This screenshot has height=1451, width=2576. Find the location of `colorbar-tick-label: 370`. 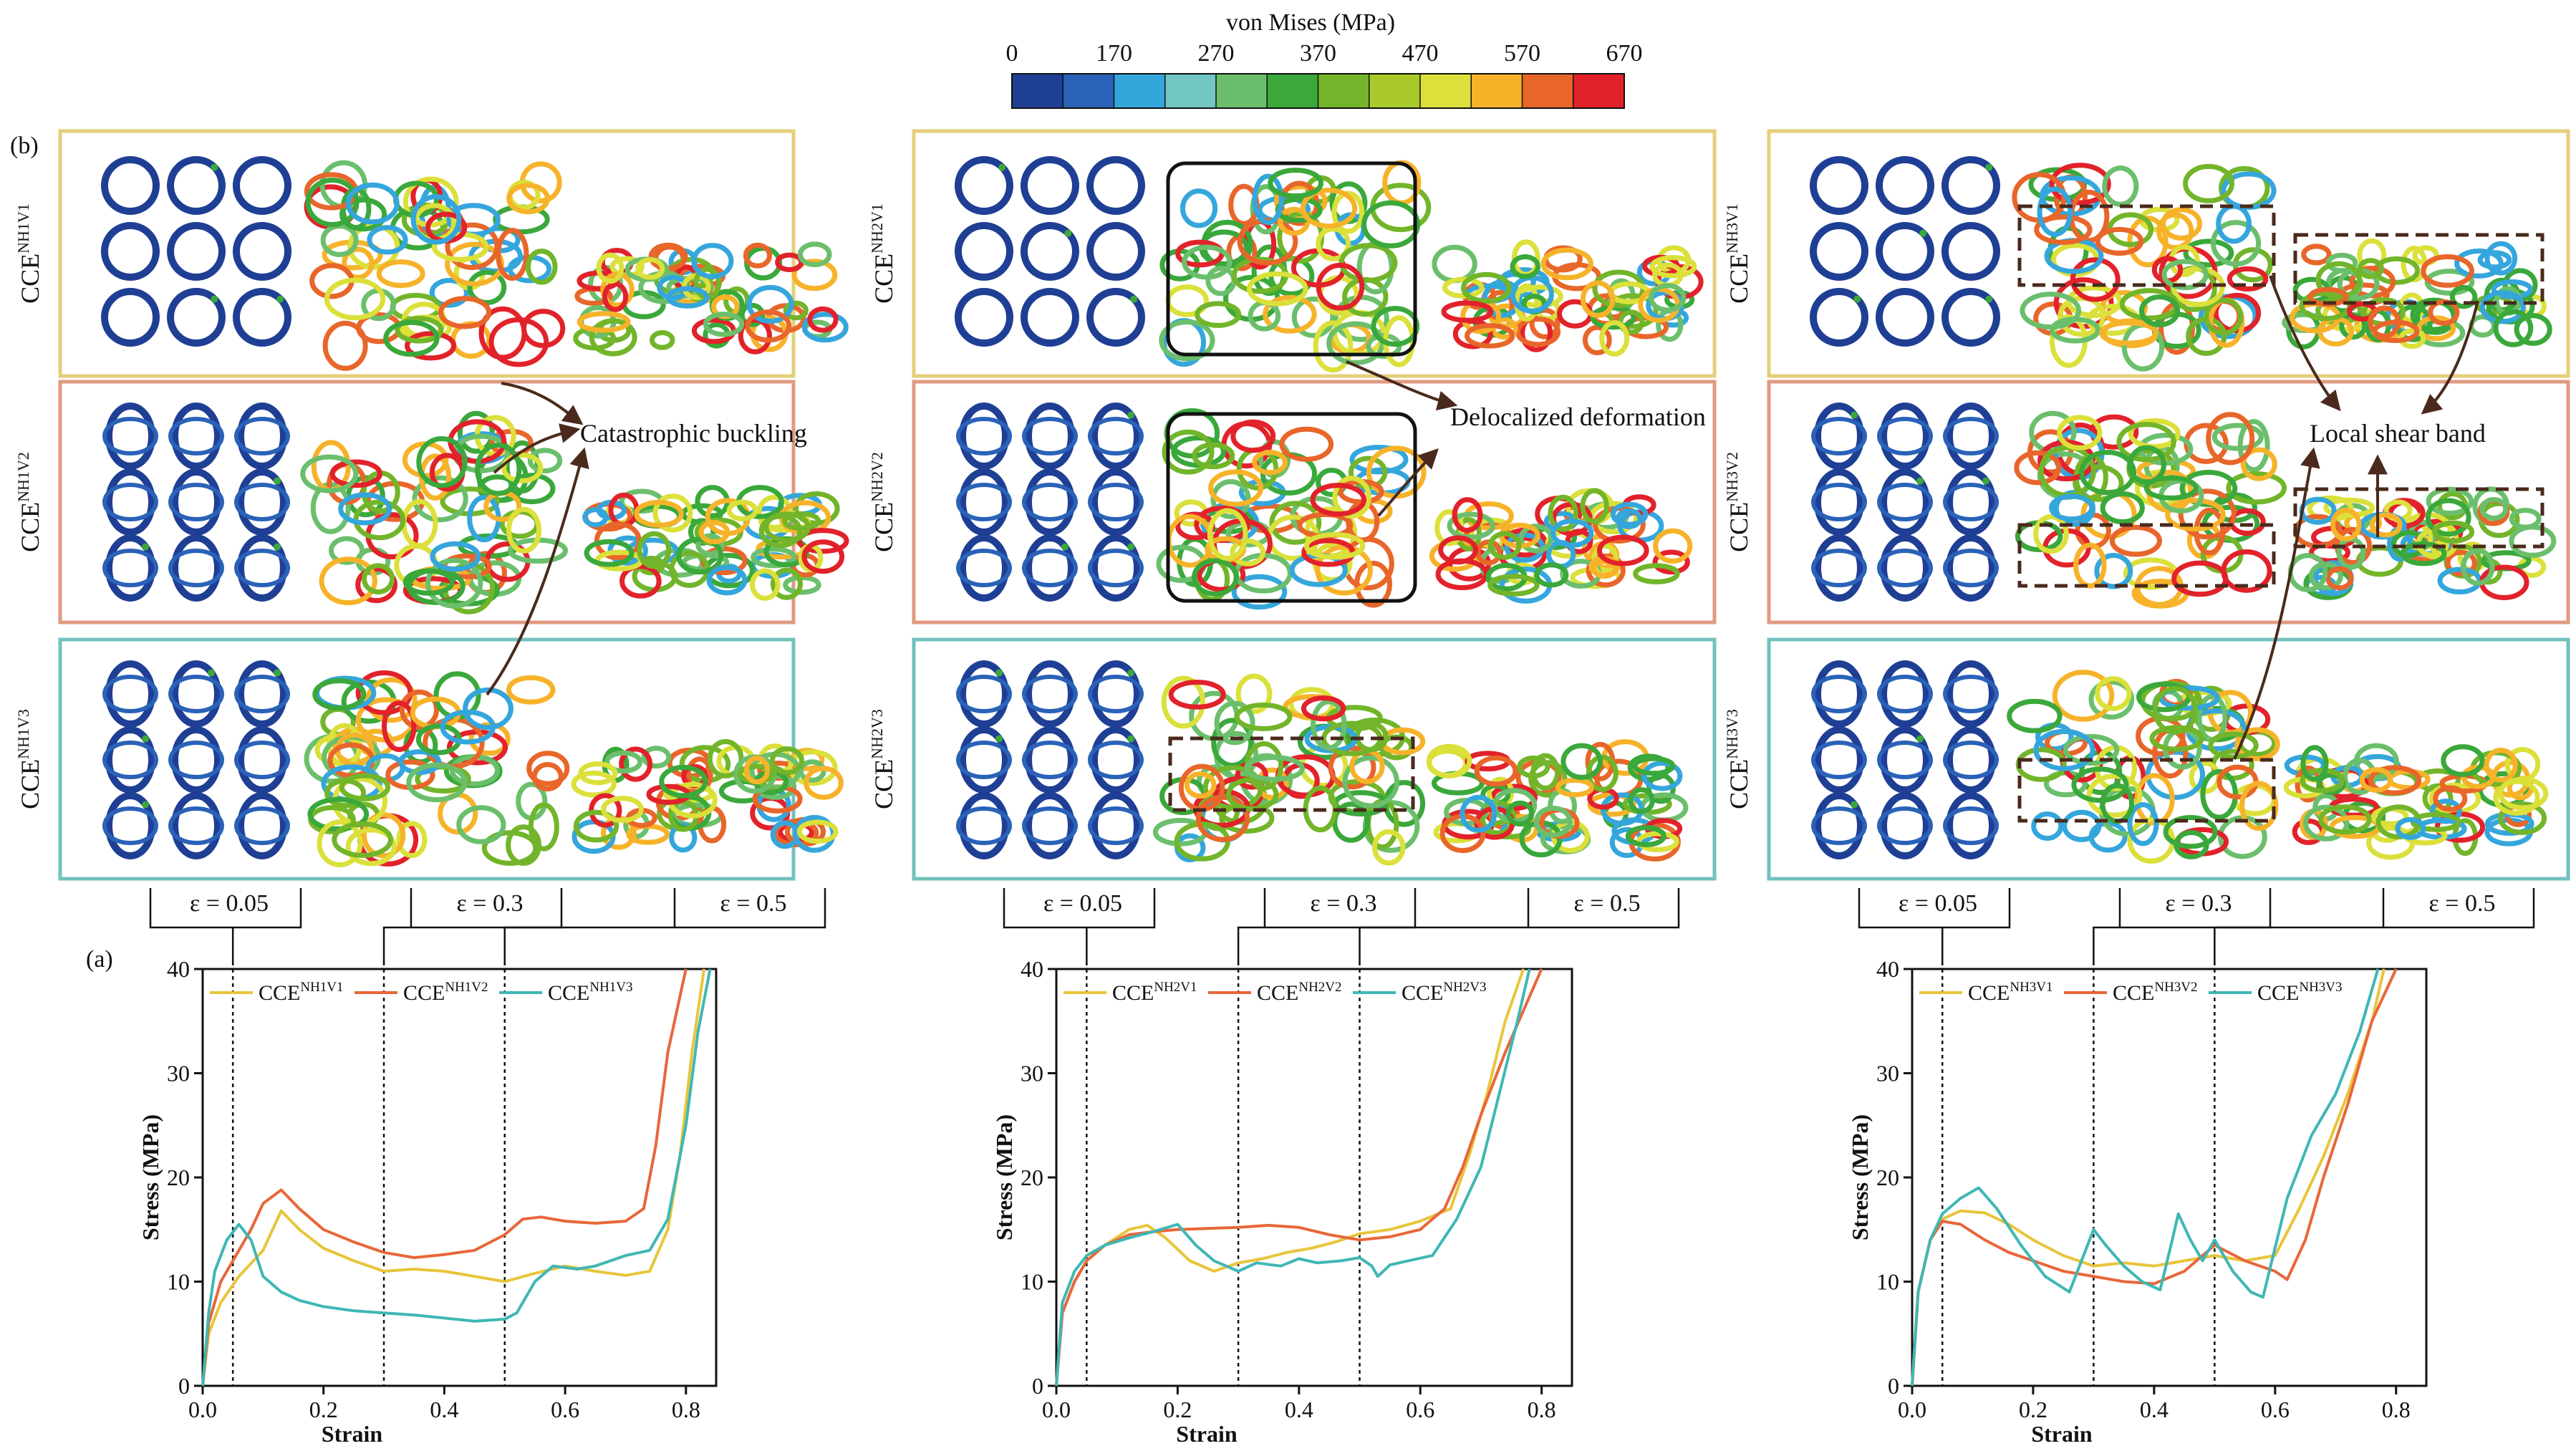

colorbar-tick-label: 370 is located at coordinates (1318, 53).